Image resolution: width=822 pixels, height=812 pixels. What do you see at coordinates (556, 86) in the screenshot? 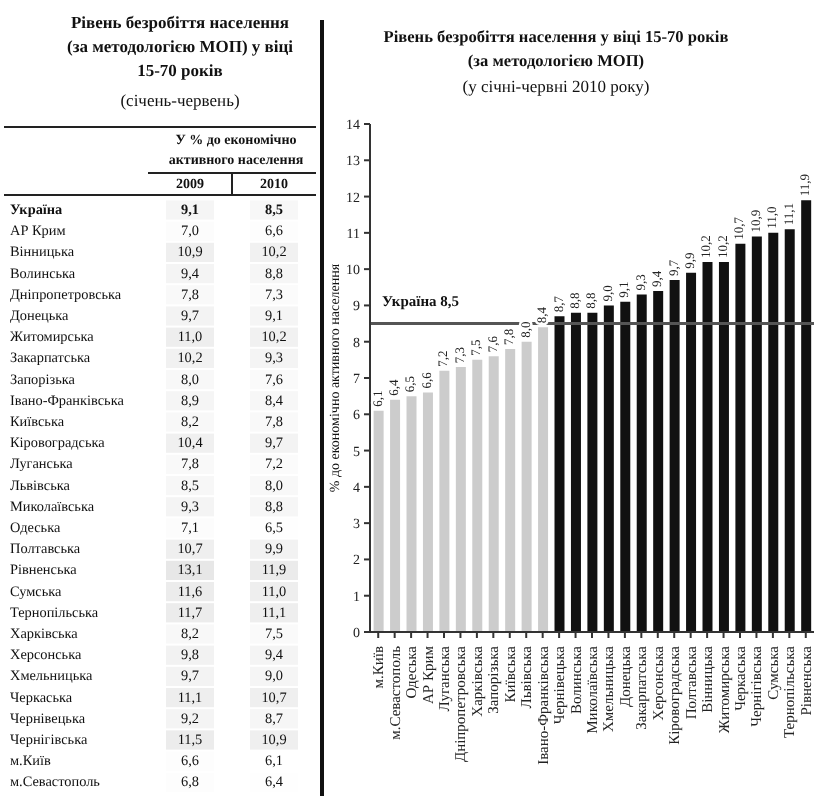
I see `chart-subtitle: (у січні-червні 2010 року)` at bounding box center [556, 86].